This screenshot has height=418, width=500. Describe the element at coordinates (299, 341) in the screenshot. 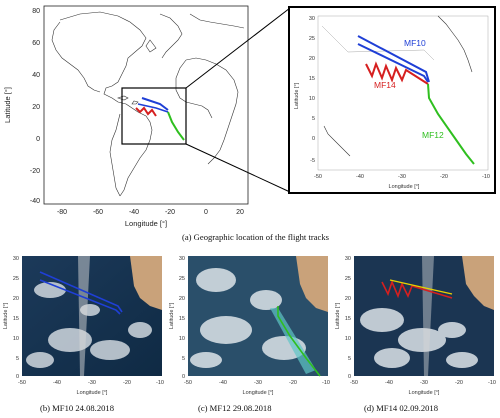

I see `track-mf12-sat` at that location.